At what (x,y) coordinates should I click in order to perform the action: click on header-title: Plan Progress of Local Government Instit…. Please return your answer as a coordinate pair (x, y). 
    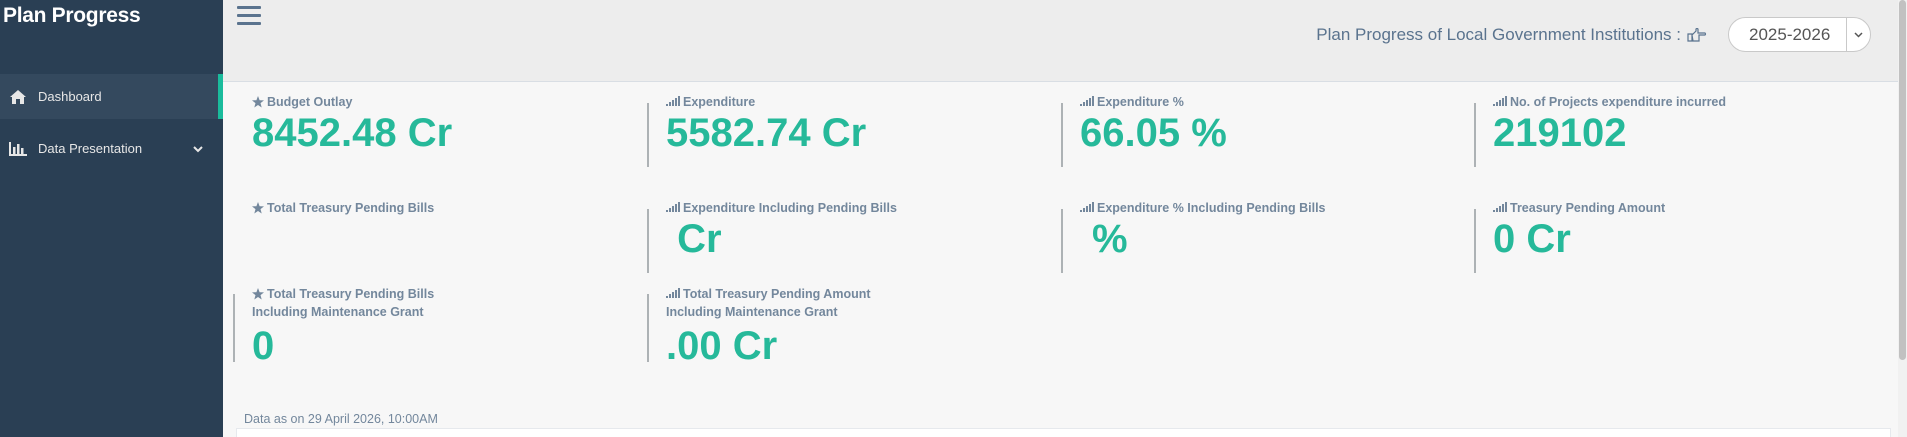
    Looking at the image, I should click on (1511, 35).